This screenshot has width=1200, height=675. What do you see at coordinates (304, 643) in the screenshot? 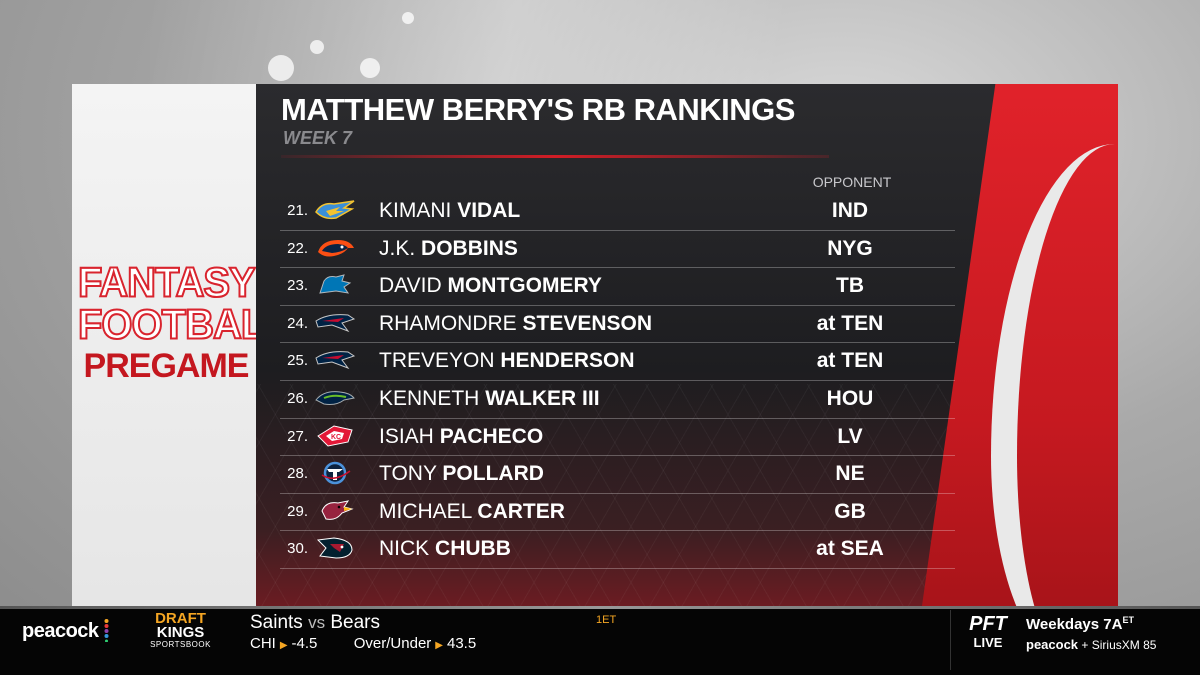
I see `spread-value: -4.5` at bounding box center [304, 643].